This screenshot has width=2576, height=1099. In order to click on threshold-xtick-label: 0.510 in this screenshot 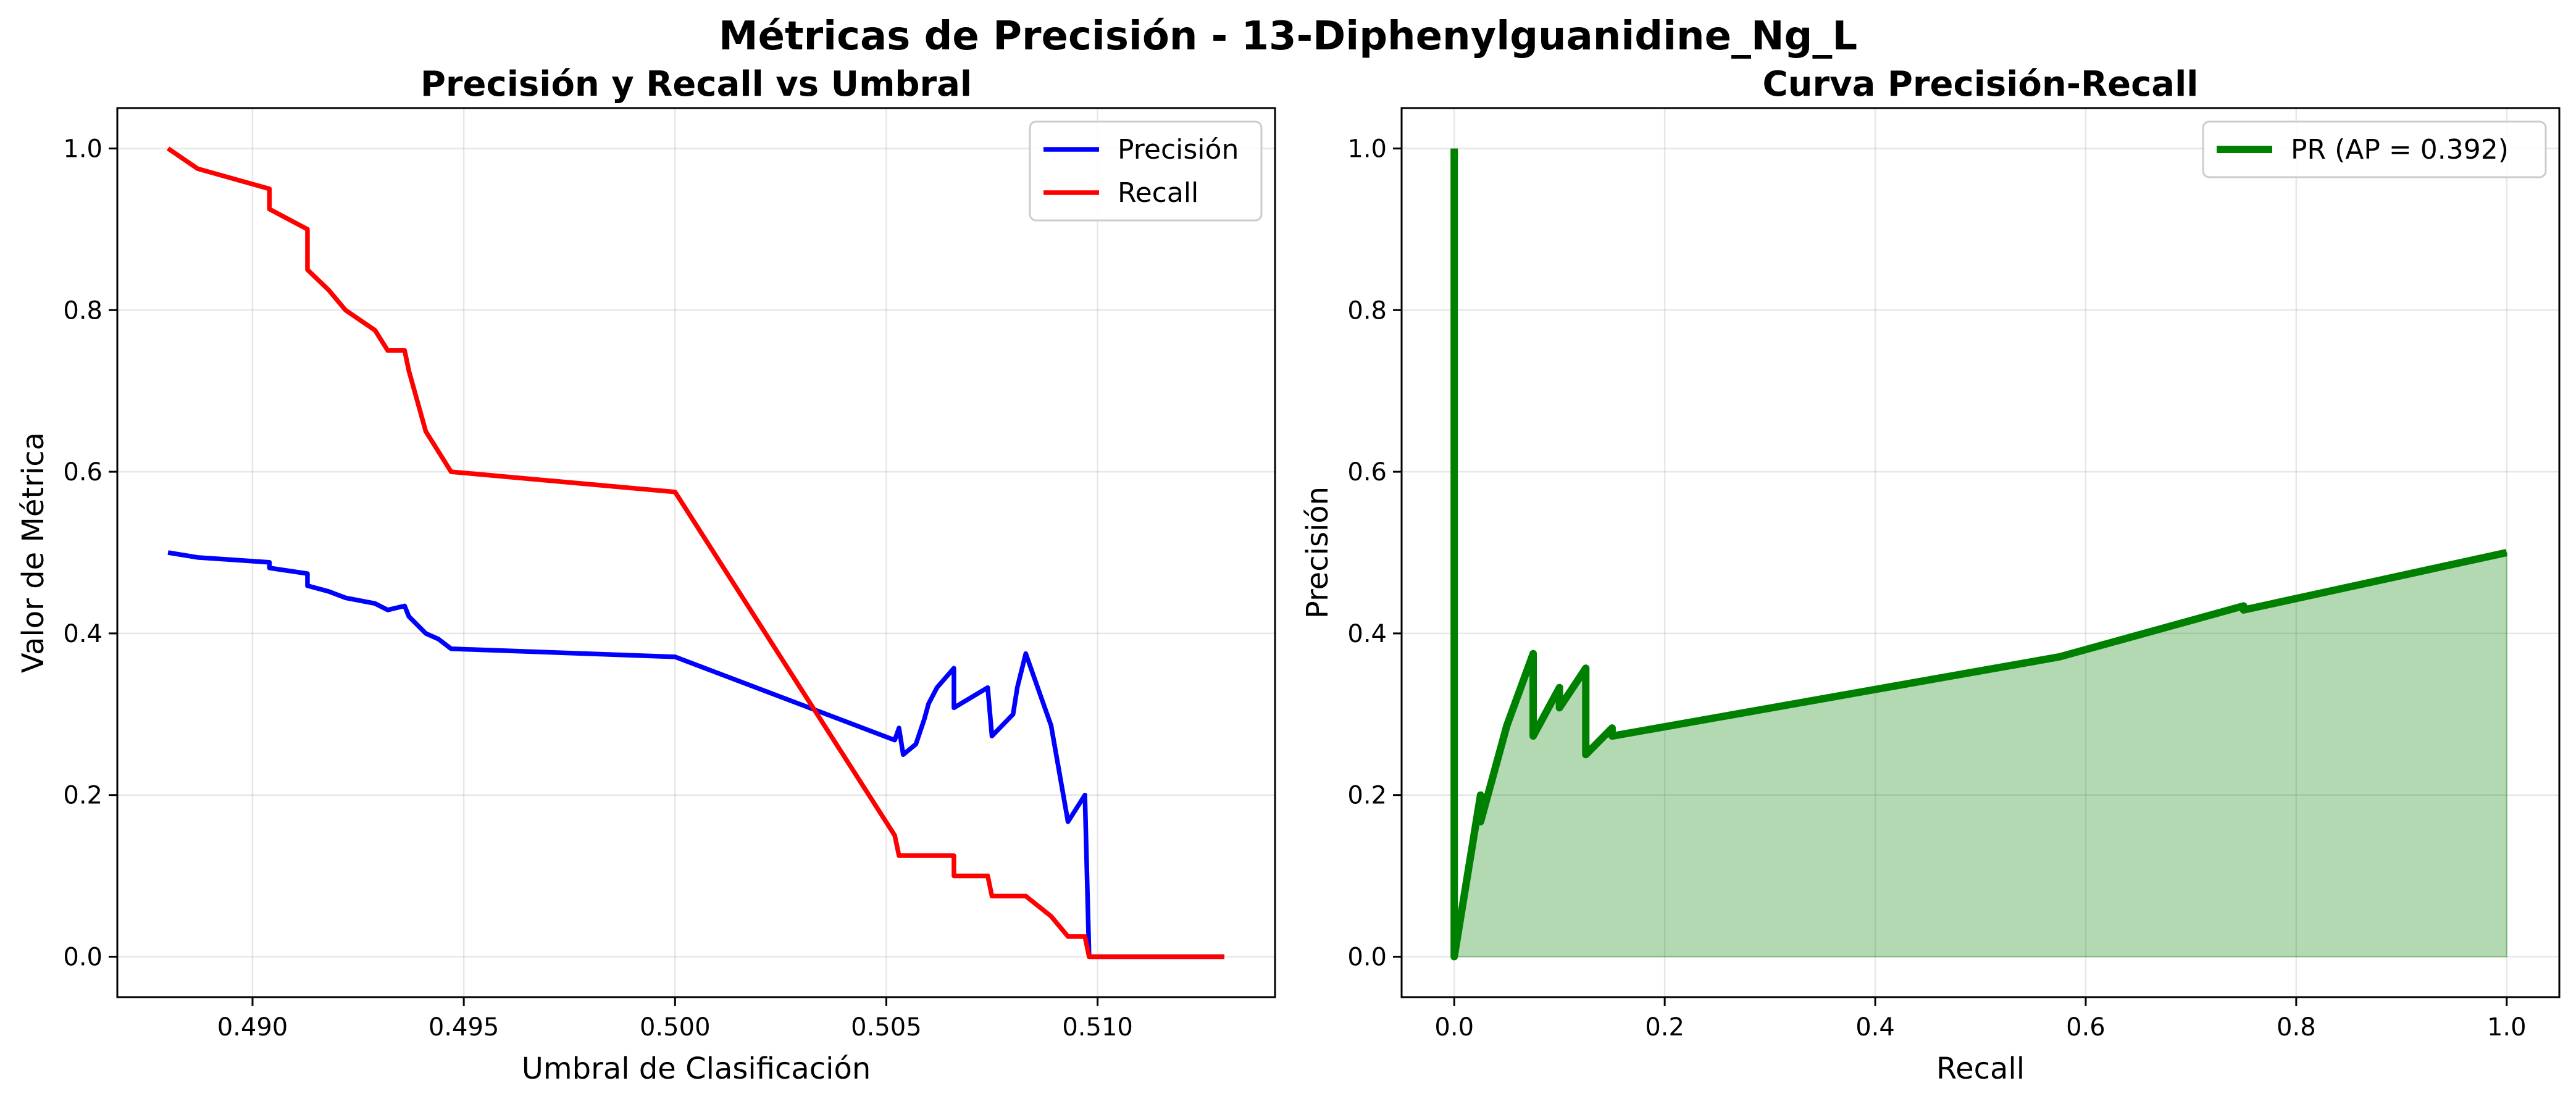, I will do `click(1098, 1027)`.